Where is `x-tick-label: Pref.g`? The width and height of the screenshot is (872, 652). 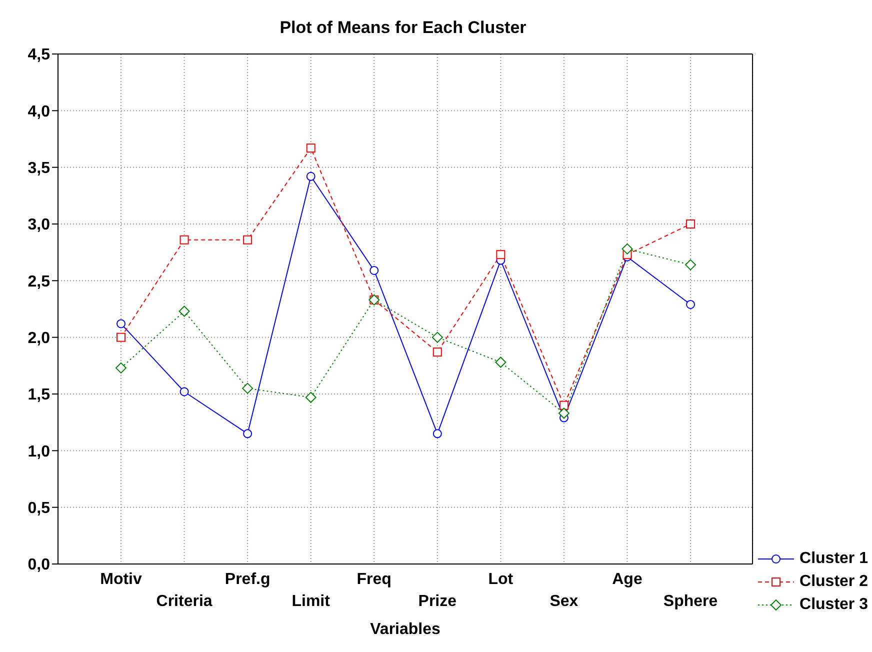 x-tick-label: Pref.g is located at coordinates (247, 579).